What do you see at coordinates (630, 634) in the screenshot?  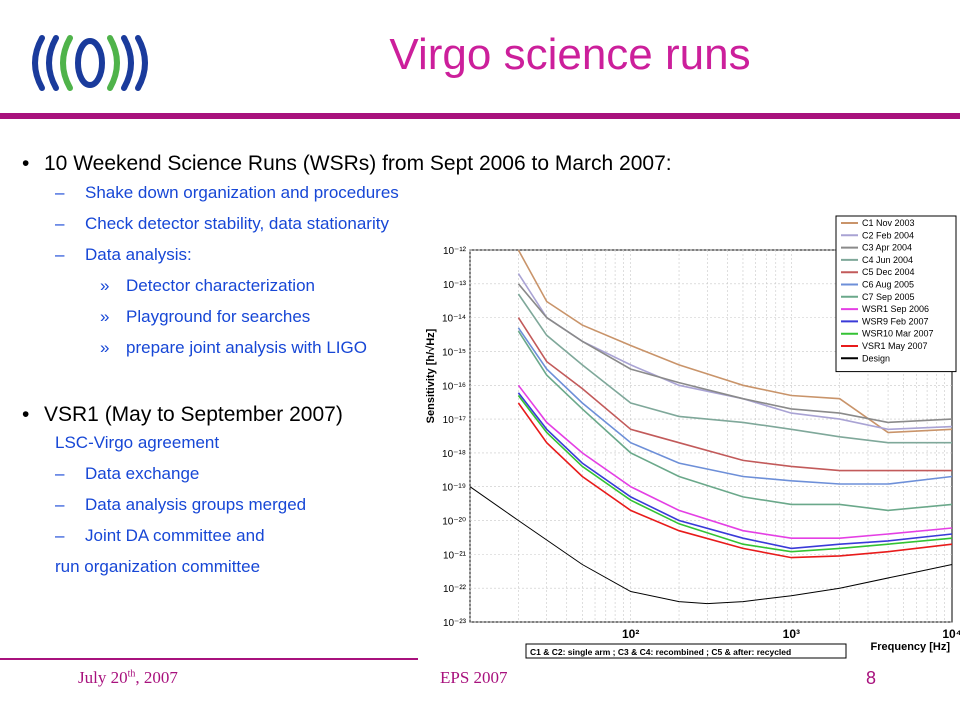 I see `x-tick-label: 10²` at bounding box center [630, 634].